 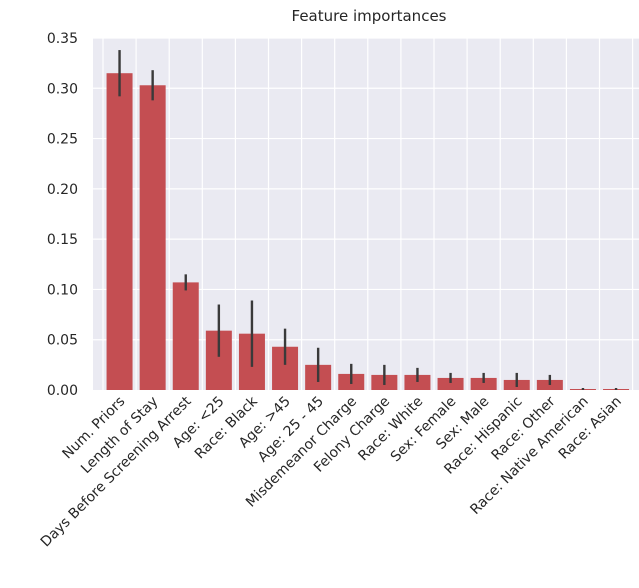 I want to click on y-tick-label: 0.00, so click(x=62, y=391).